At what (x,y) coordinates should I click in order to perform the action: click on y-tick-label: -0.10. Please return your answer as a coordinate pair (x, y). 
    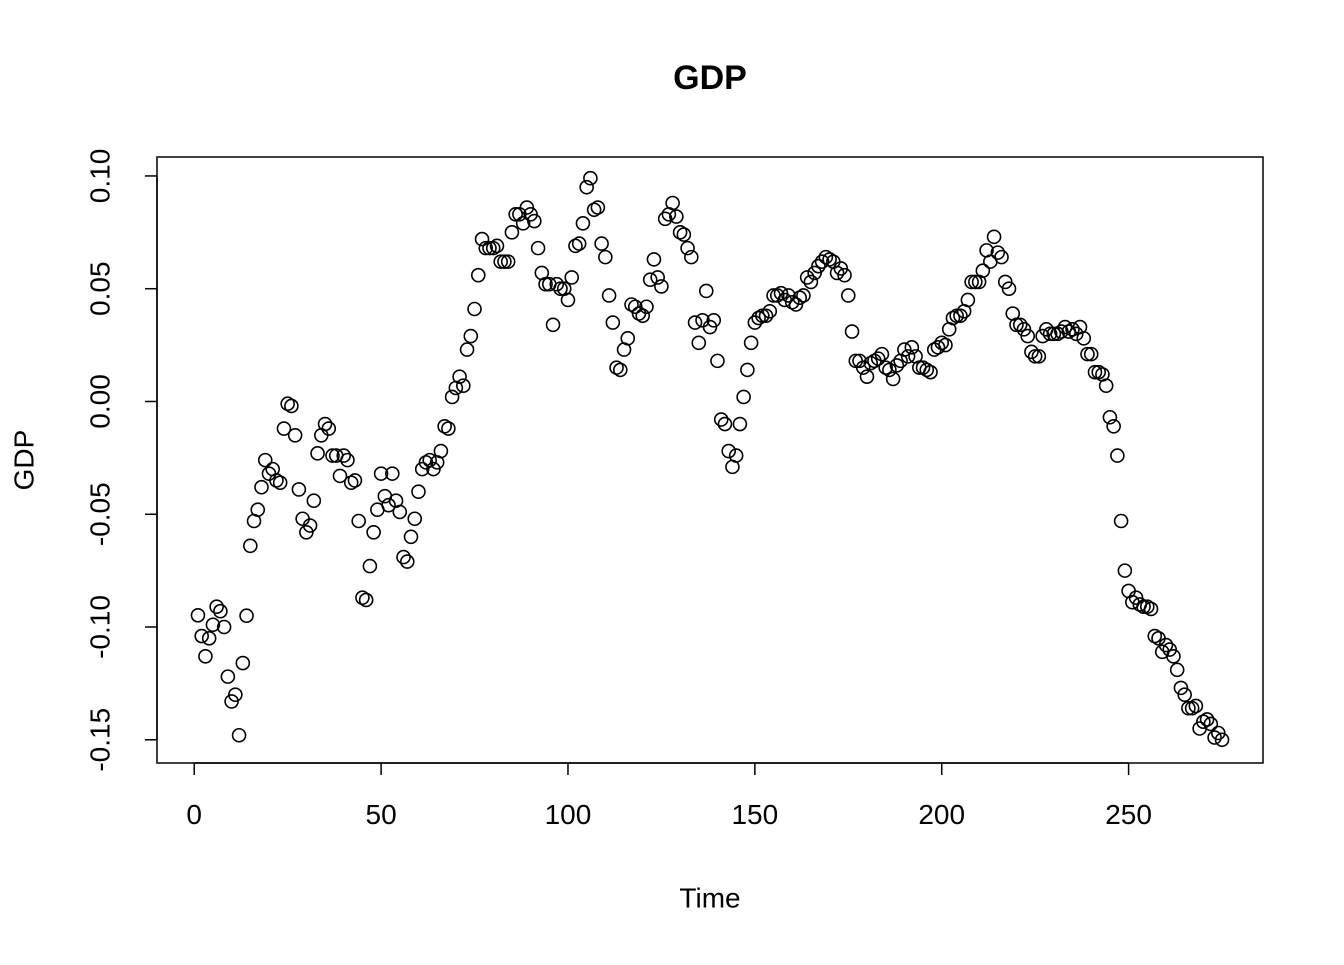
    Looking at the image, I should click on (99, 627).